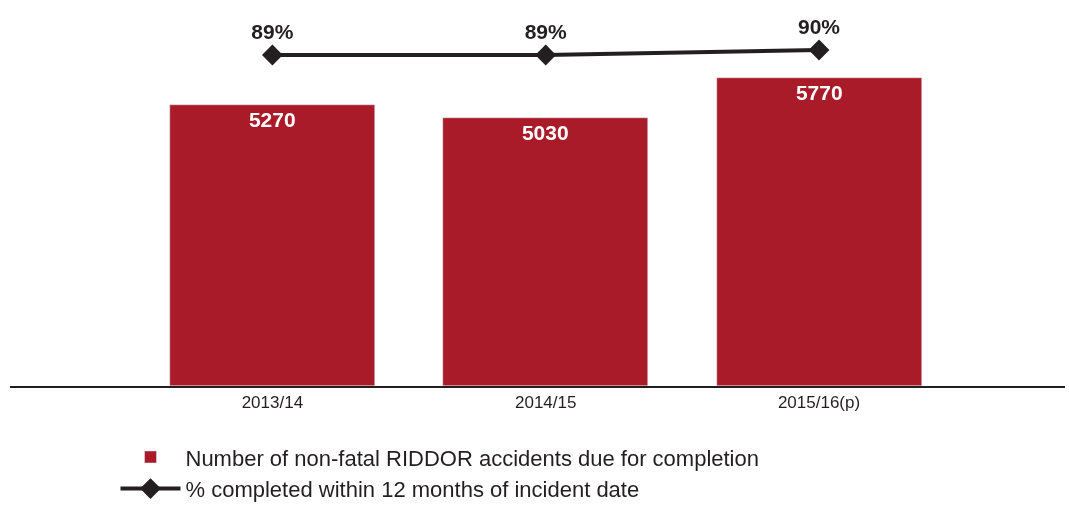 The image size is (1069, 514). Describe the element at coordinates (272, 403) in the screenshot. I see `x-tick-label: 2013/14` at that location.